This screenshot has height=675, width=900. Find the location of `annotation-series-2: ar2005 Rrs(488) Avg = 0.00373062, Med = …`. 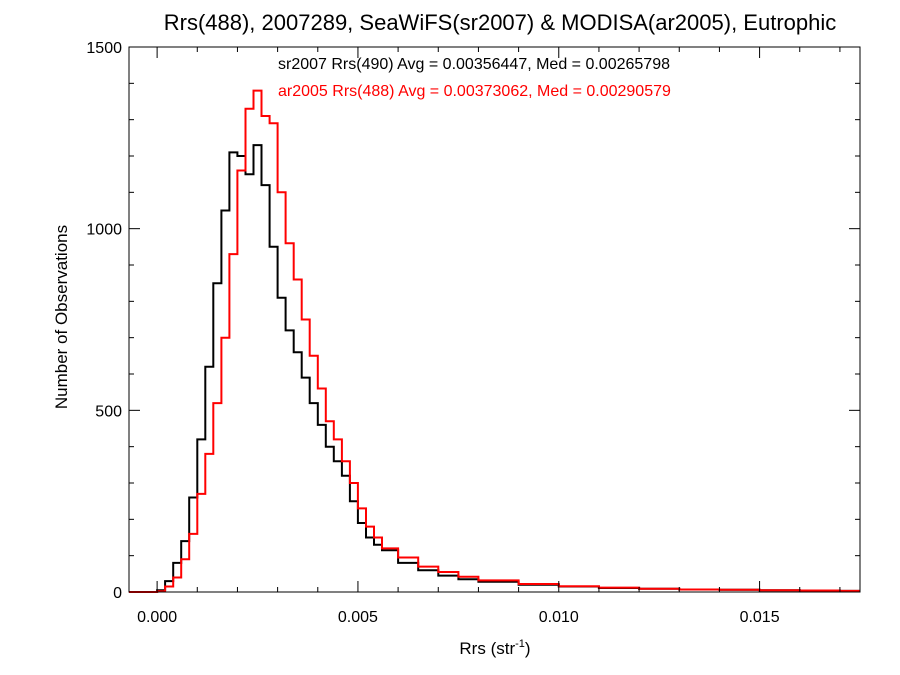

annotation-series-2: ar2005 Rrs(488) Avg = 0.00373062, Med = … is located at coordinates (474, 91).